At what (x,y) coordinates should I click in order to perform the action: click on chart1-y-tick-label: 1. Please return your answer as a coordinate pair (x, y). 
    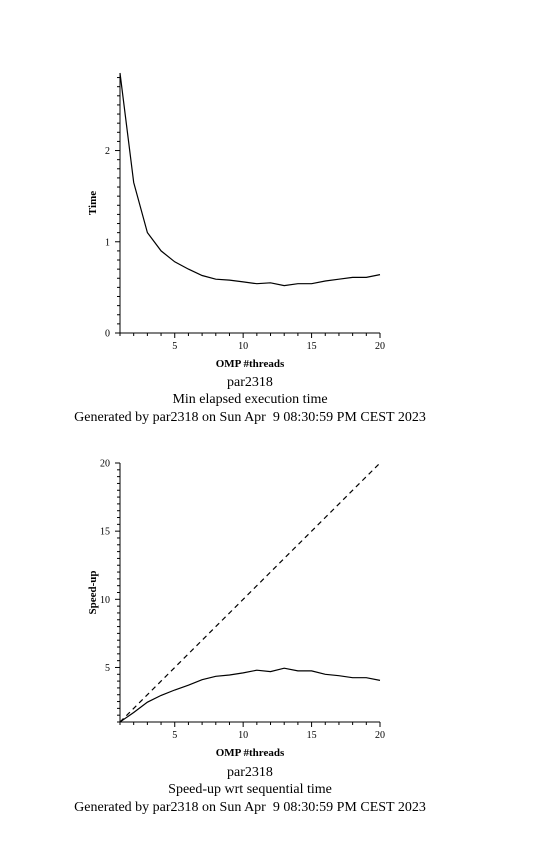
    Looking at the image, I should click on (107, 242).